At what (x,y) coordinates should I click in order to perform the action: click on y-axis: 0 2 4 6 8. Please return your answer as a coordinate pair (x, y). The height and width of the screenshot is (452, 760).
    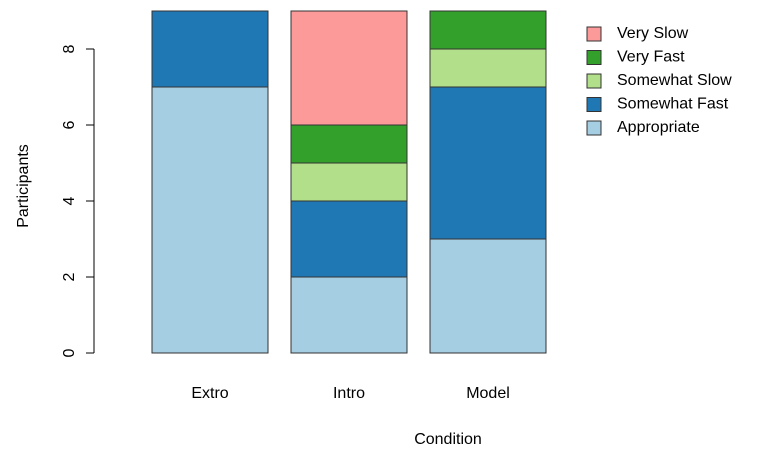
    Looking at the image, I should click on (78, 200).